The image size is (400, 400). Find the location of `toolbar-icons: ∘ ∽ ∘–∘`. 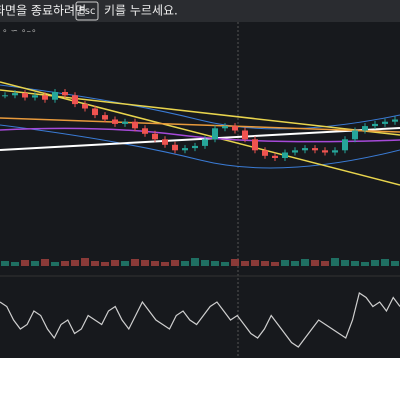

toolbar-icons: ∘ ∽ ∘–∘ is located at coordinates (19, 32).